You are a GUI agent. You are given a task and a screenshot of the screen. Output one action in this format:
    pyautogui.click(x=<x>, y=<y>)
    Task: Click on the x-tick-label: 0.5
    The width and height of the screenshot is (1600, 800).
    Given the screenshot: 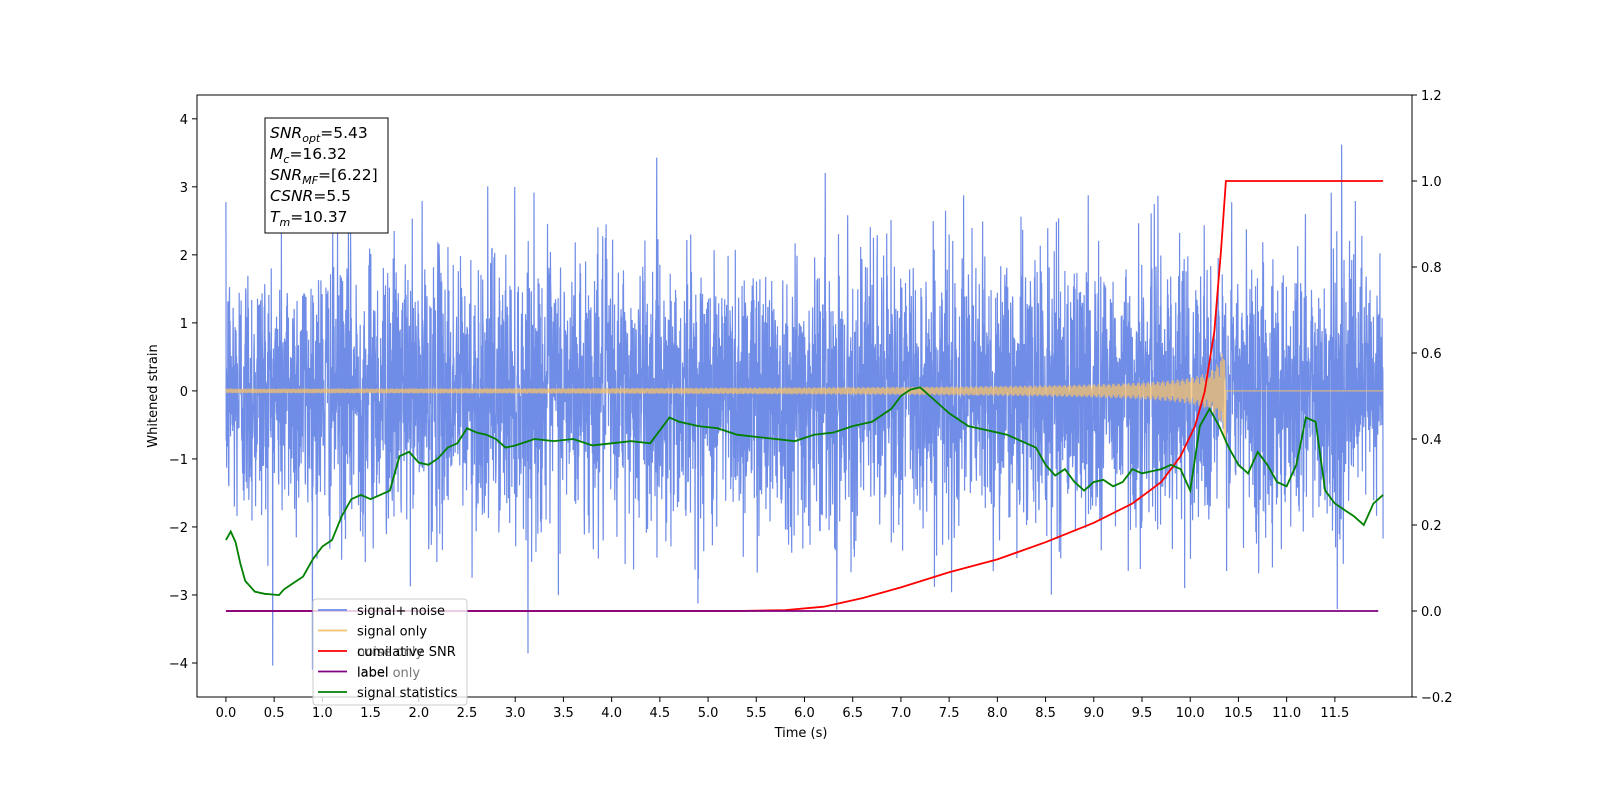 What is the action you would take?
    pyautogui.click(x=274, y=713)
    